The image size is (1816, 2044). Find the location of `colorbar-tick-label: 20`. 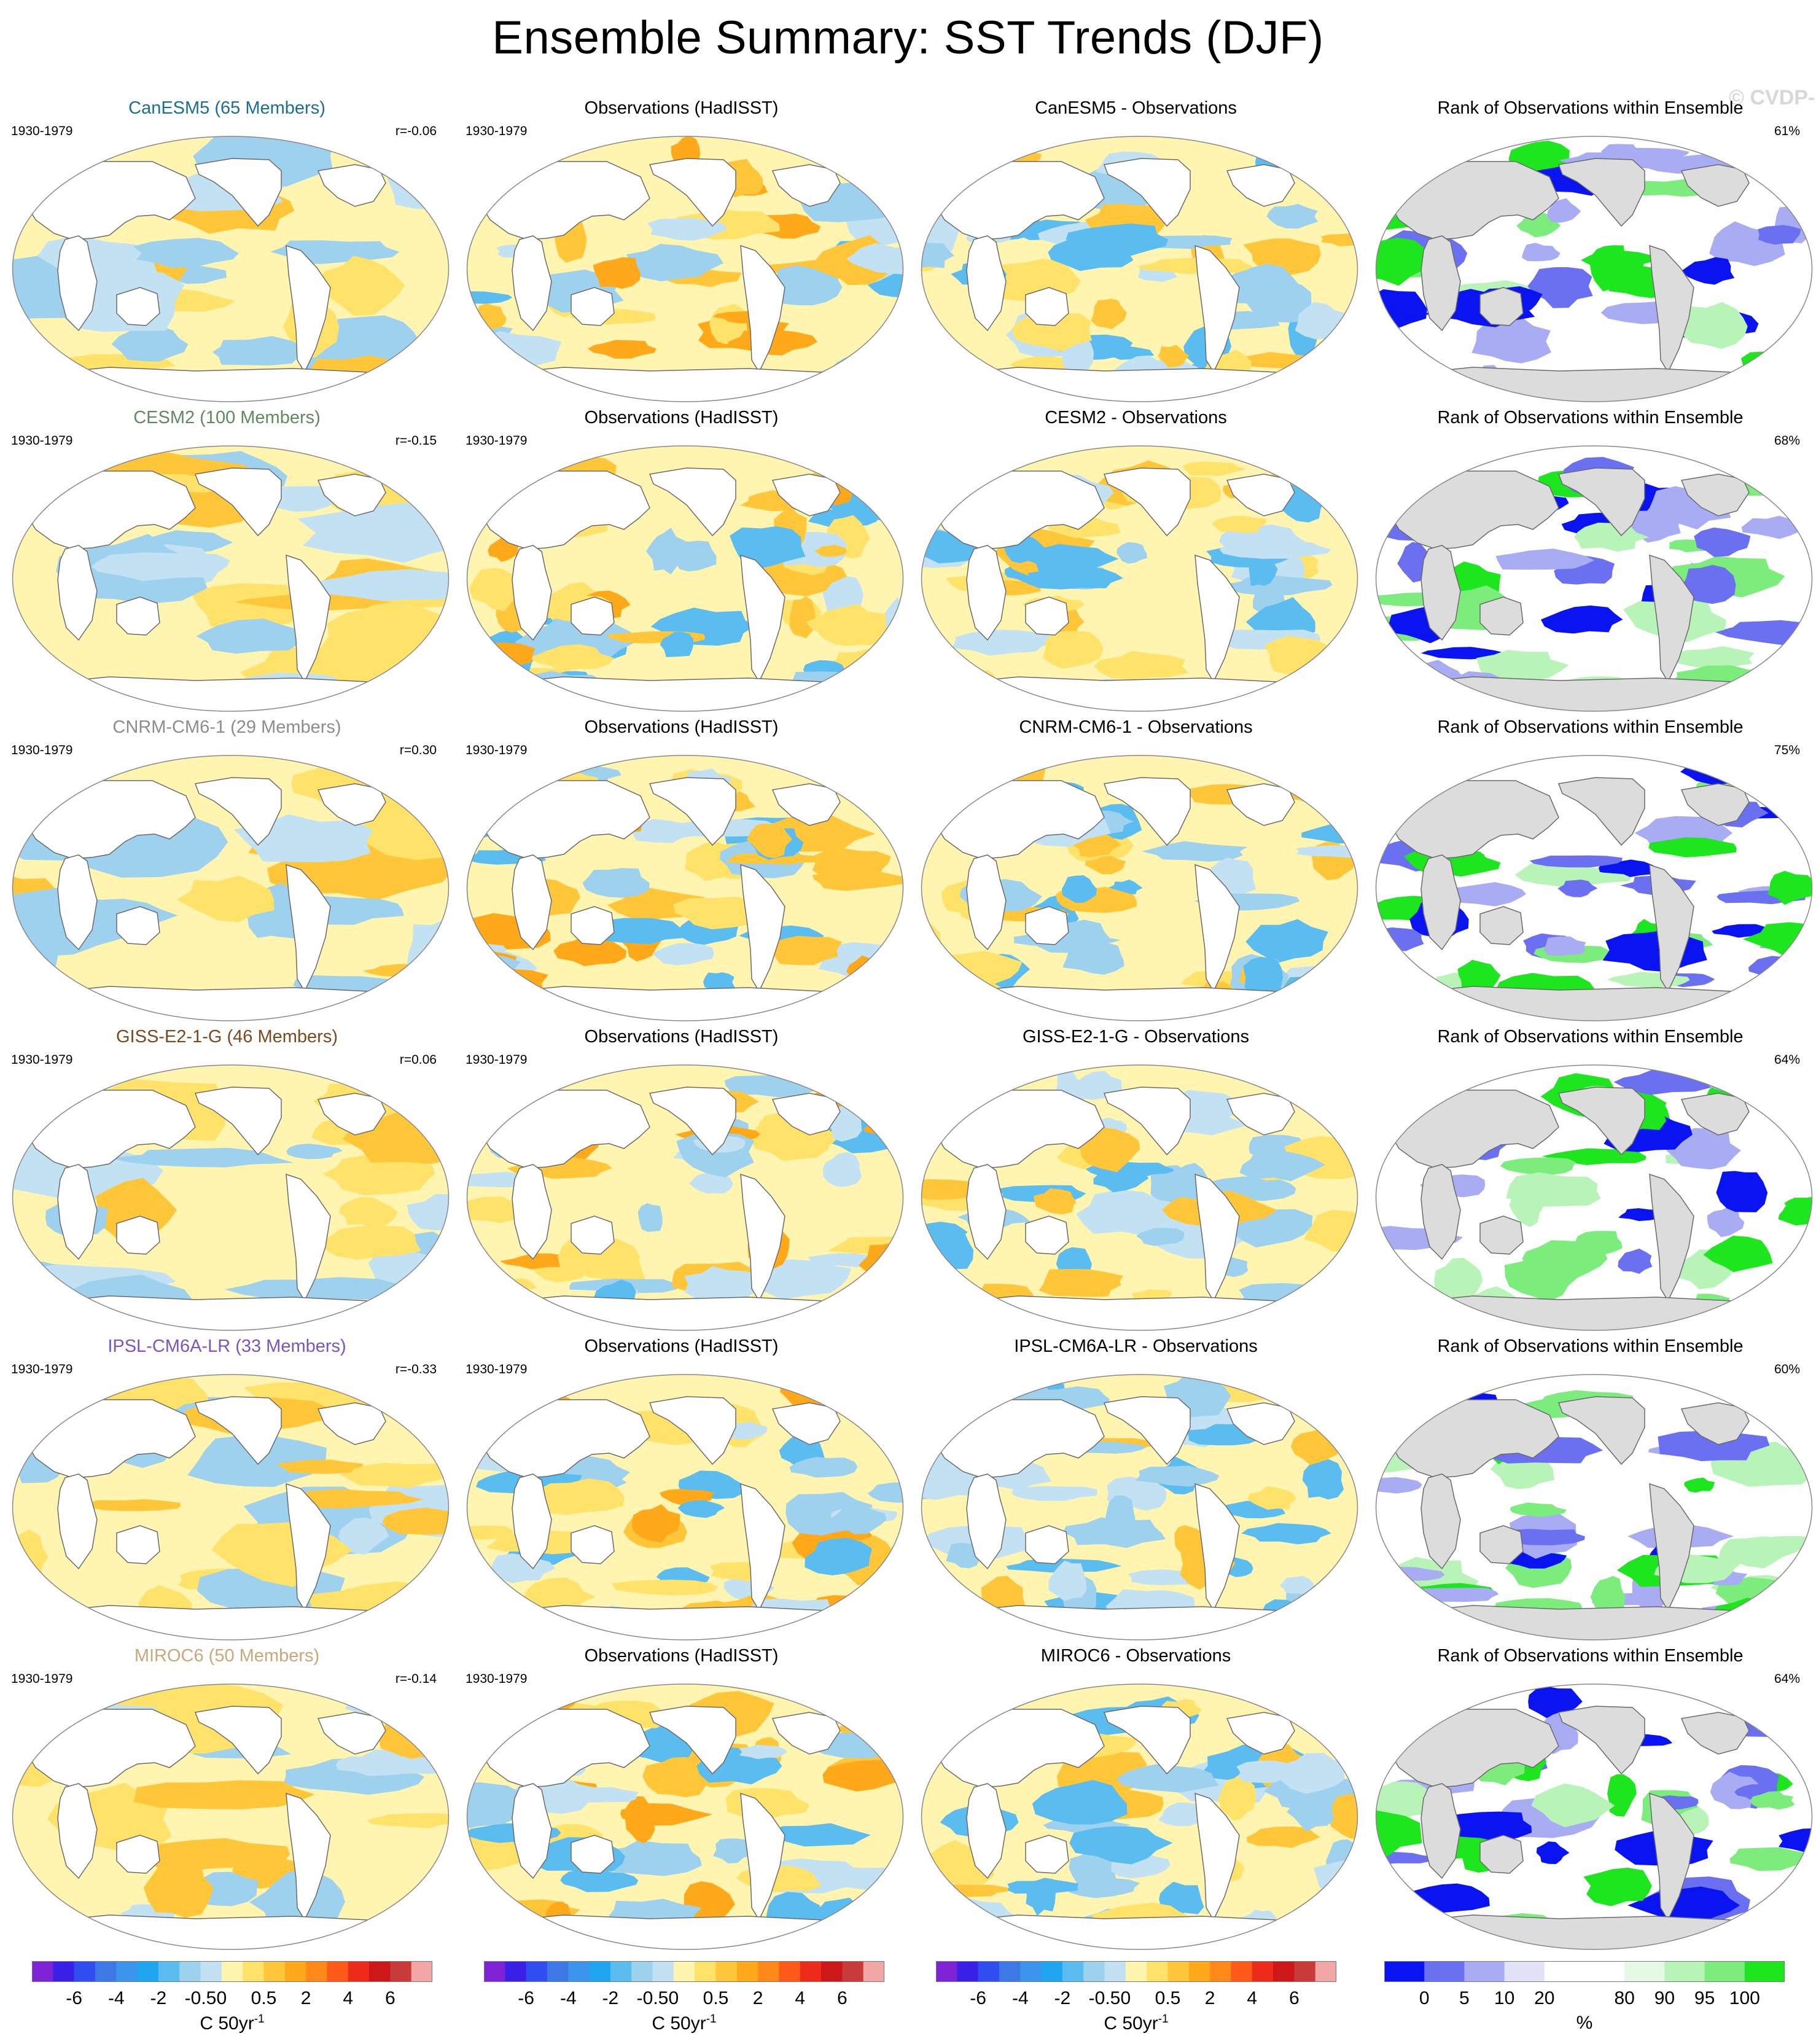

colorbar-tick-label: 20 is located at coordinates (1544, 1998).